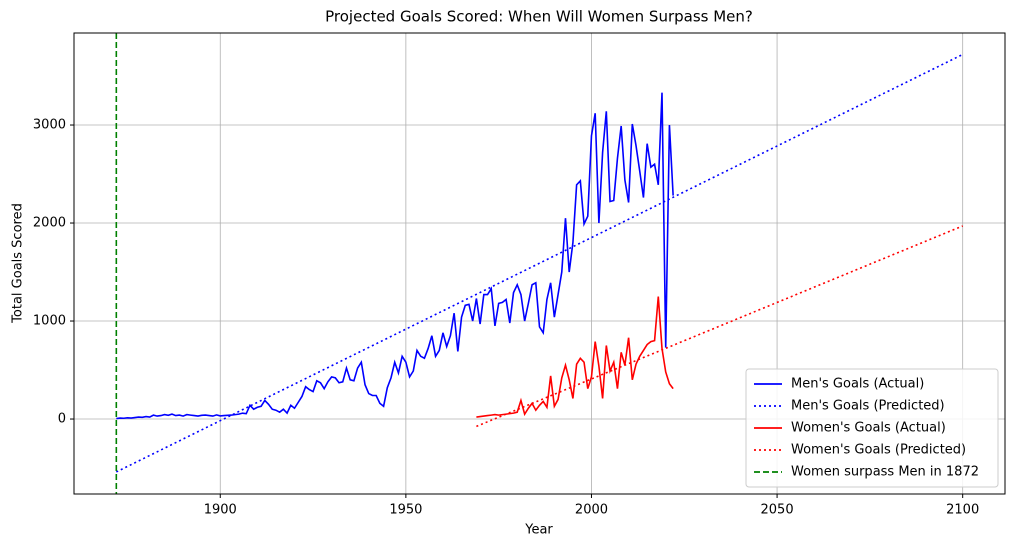  What do you see at coordinates (962, 510) in the screenshot?
I see `x-tick-label: 2100` at bounding box center [962, 510].